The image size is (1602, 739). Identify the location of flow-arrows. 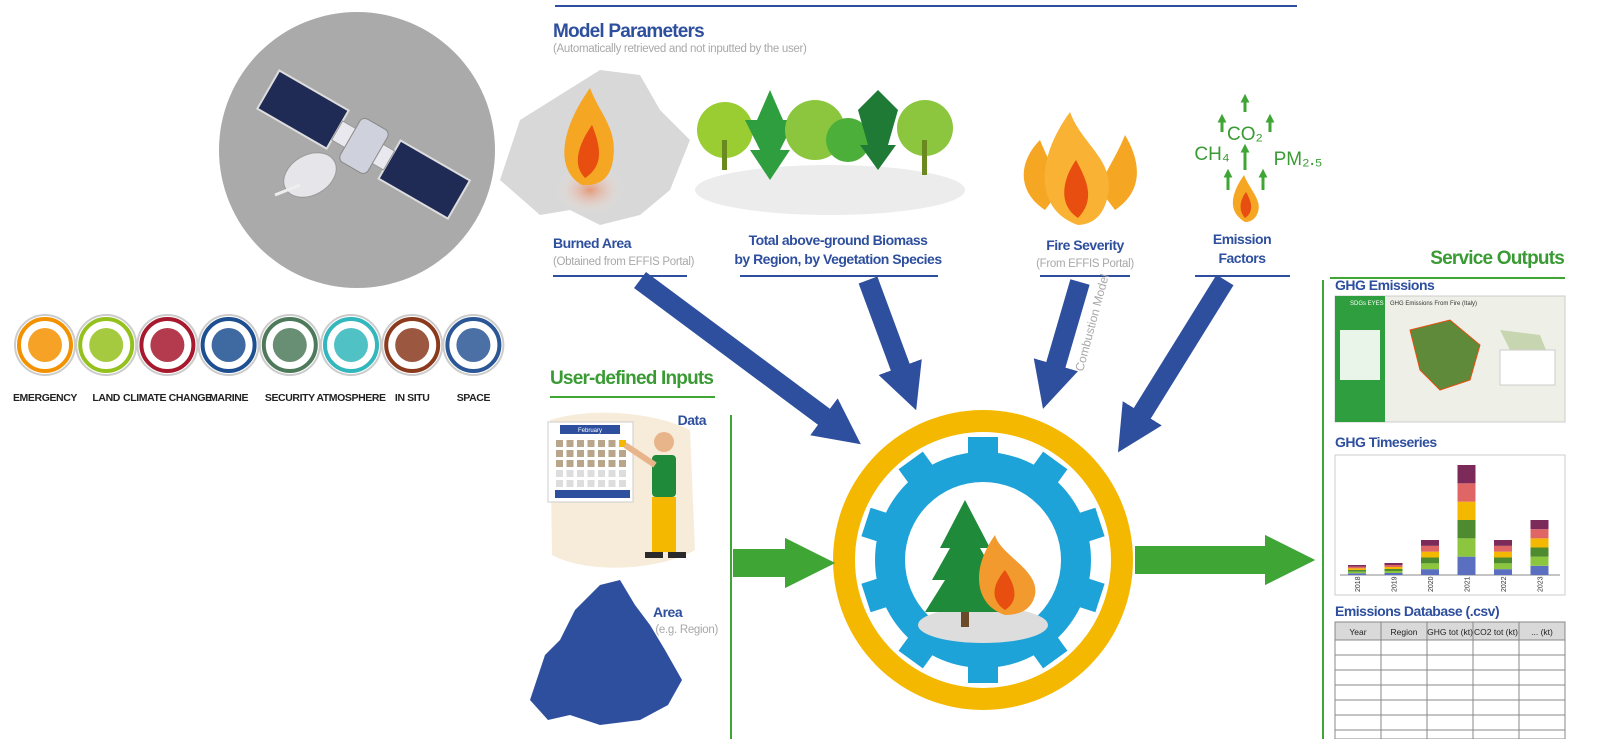
(1024, 561).